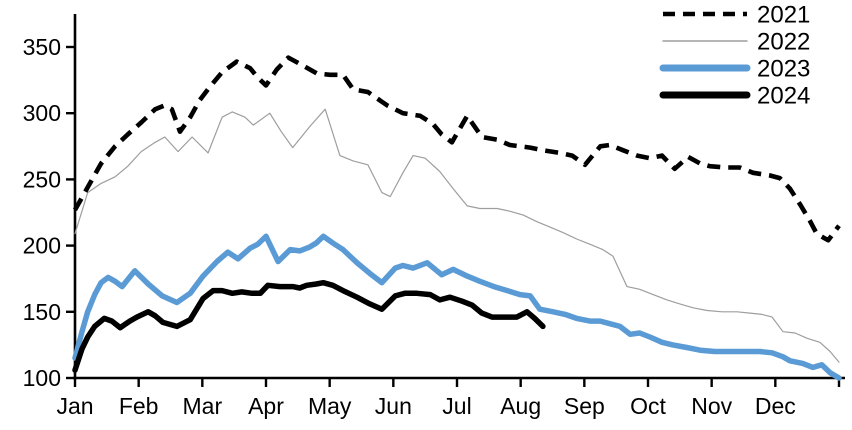  Describe the element at coordinates (42, 47) in the screenshot. I see `y-tick-label: 350` at that location.